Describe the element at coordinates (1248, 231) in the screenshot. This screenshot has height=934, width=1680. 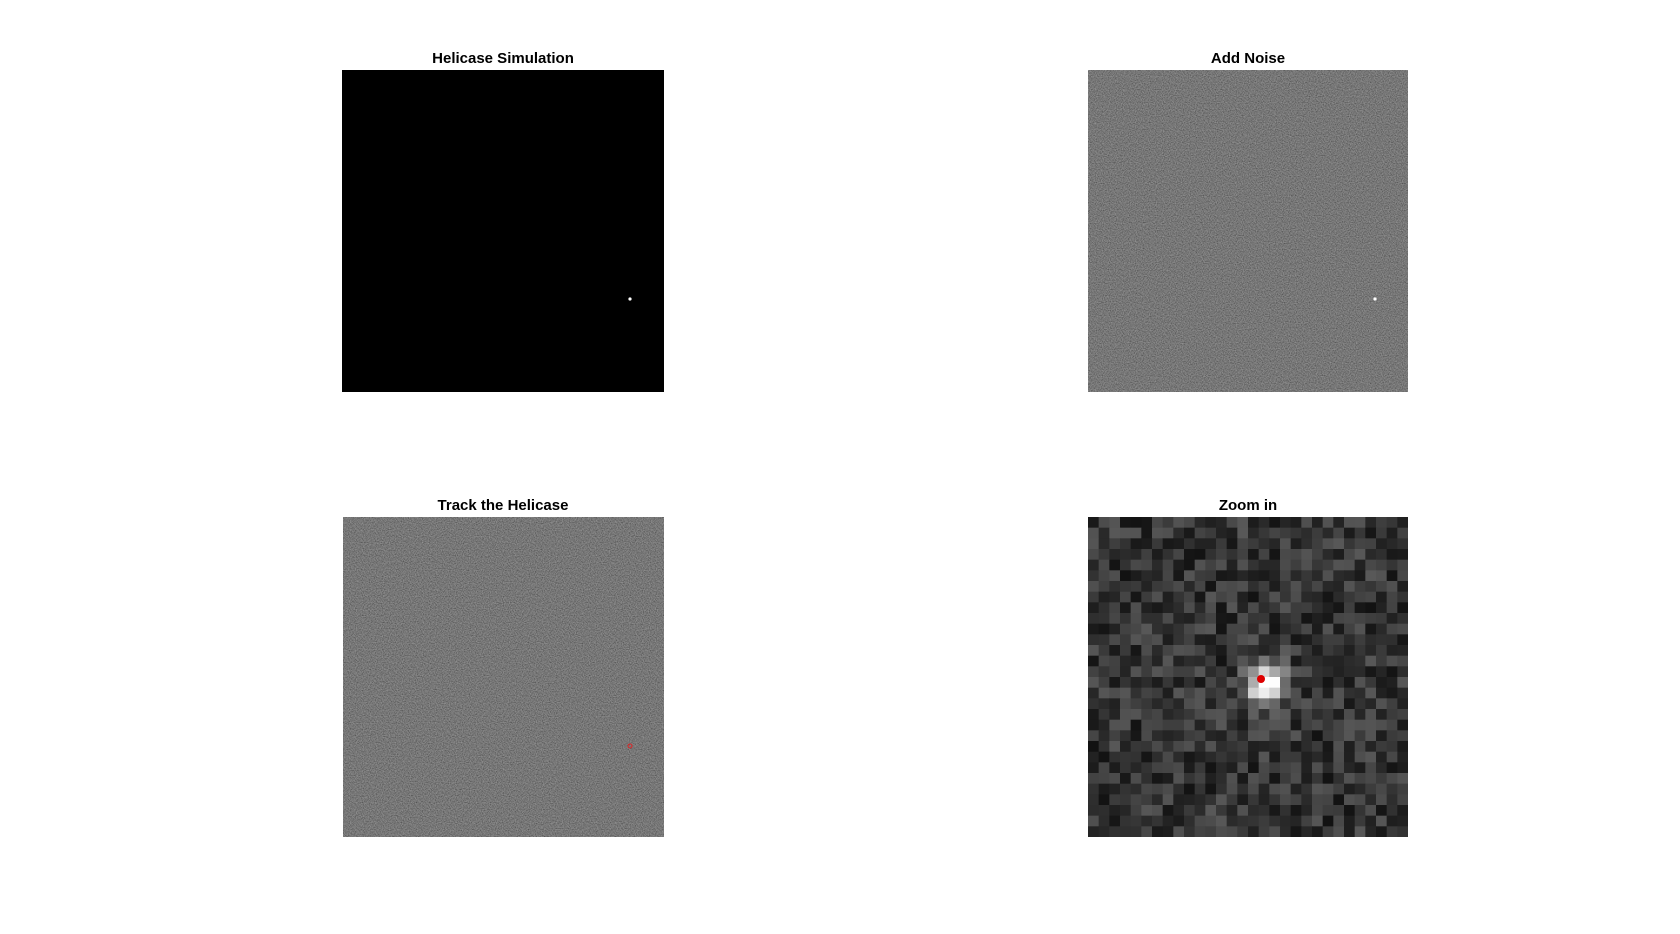
I see `noisy-image` at that location.